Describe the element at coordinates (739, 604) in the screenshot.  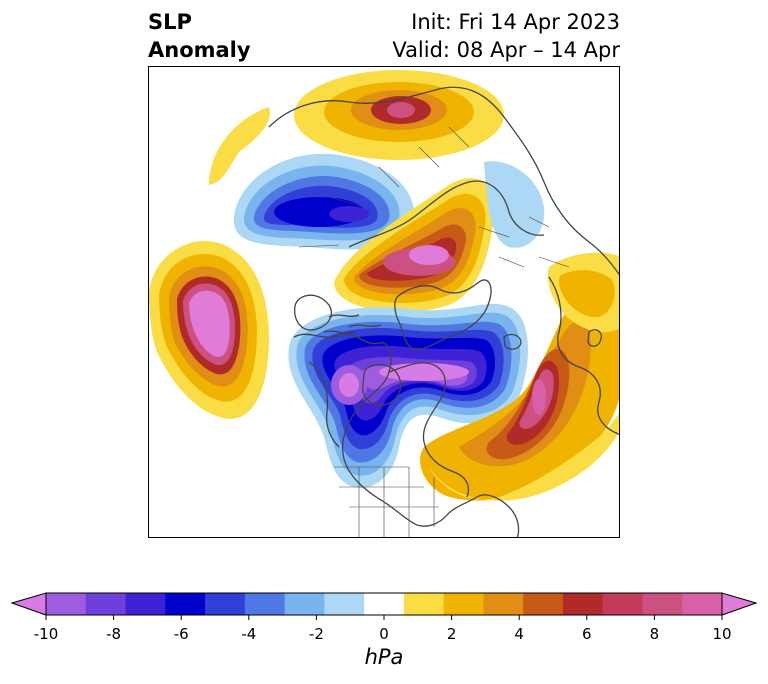
I see `colorbar-extend-high` at that location.